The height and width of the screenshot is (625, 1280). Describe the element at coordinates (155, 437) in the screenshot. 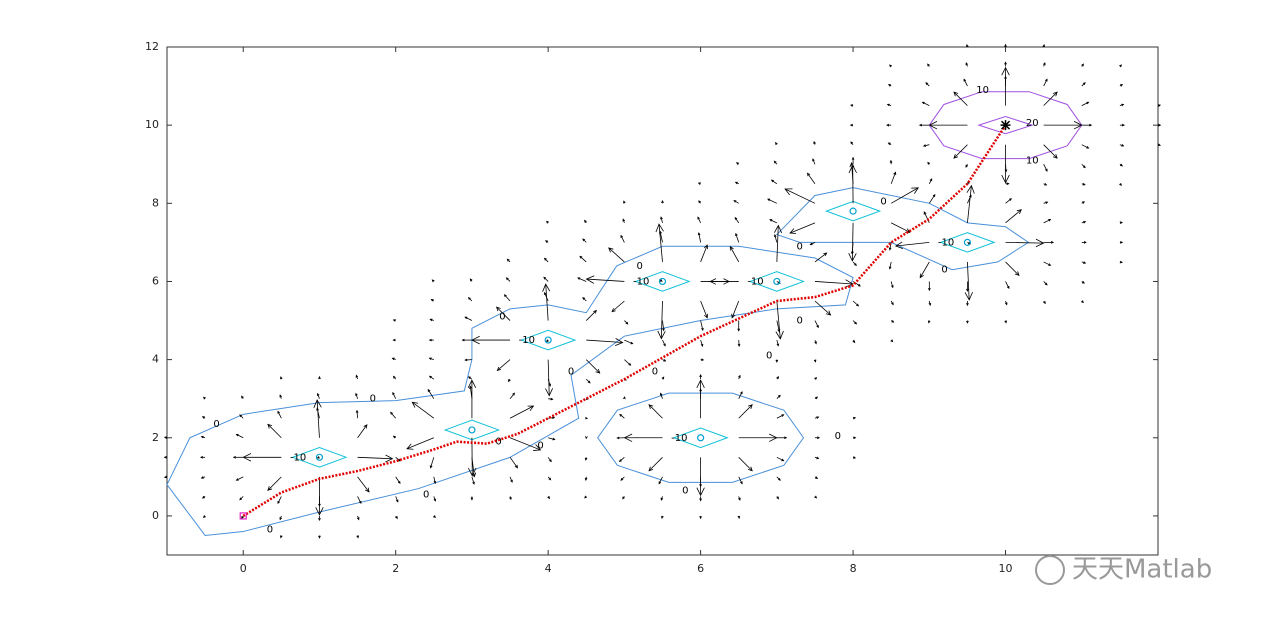

I see `y-tick-label: 2` at that location.